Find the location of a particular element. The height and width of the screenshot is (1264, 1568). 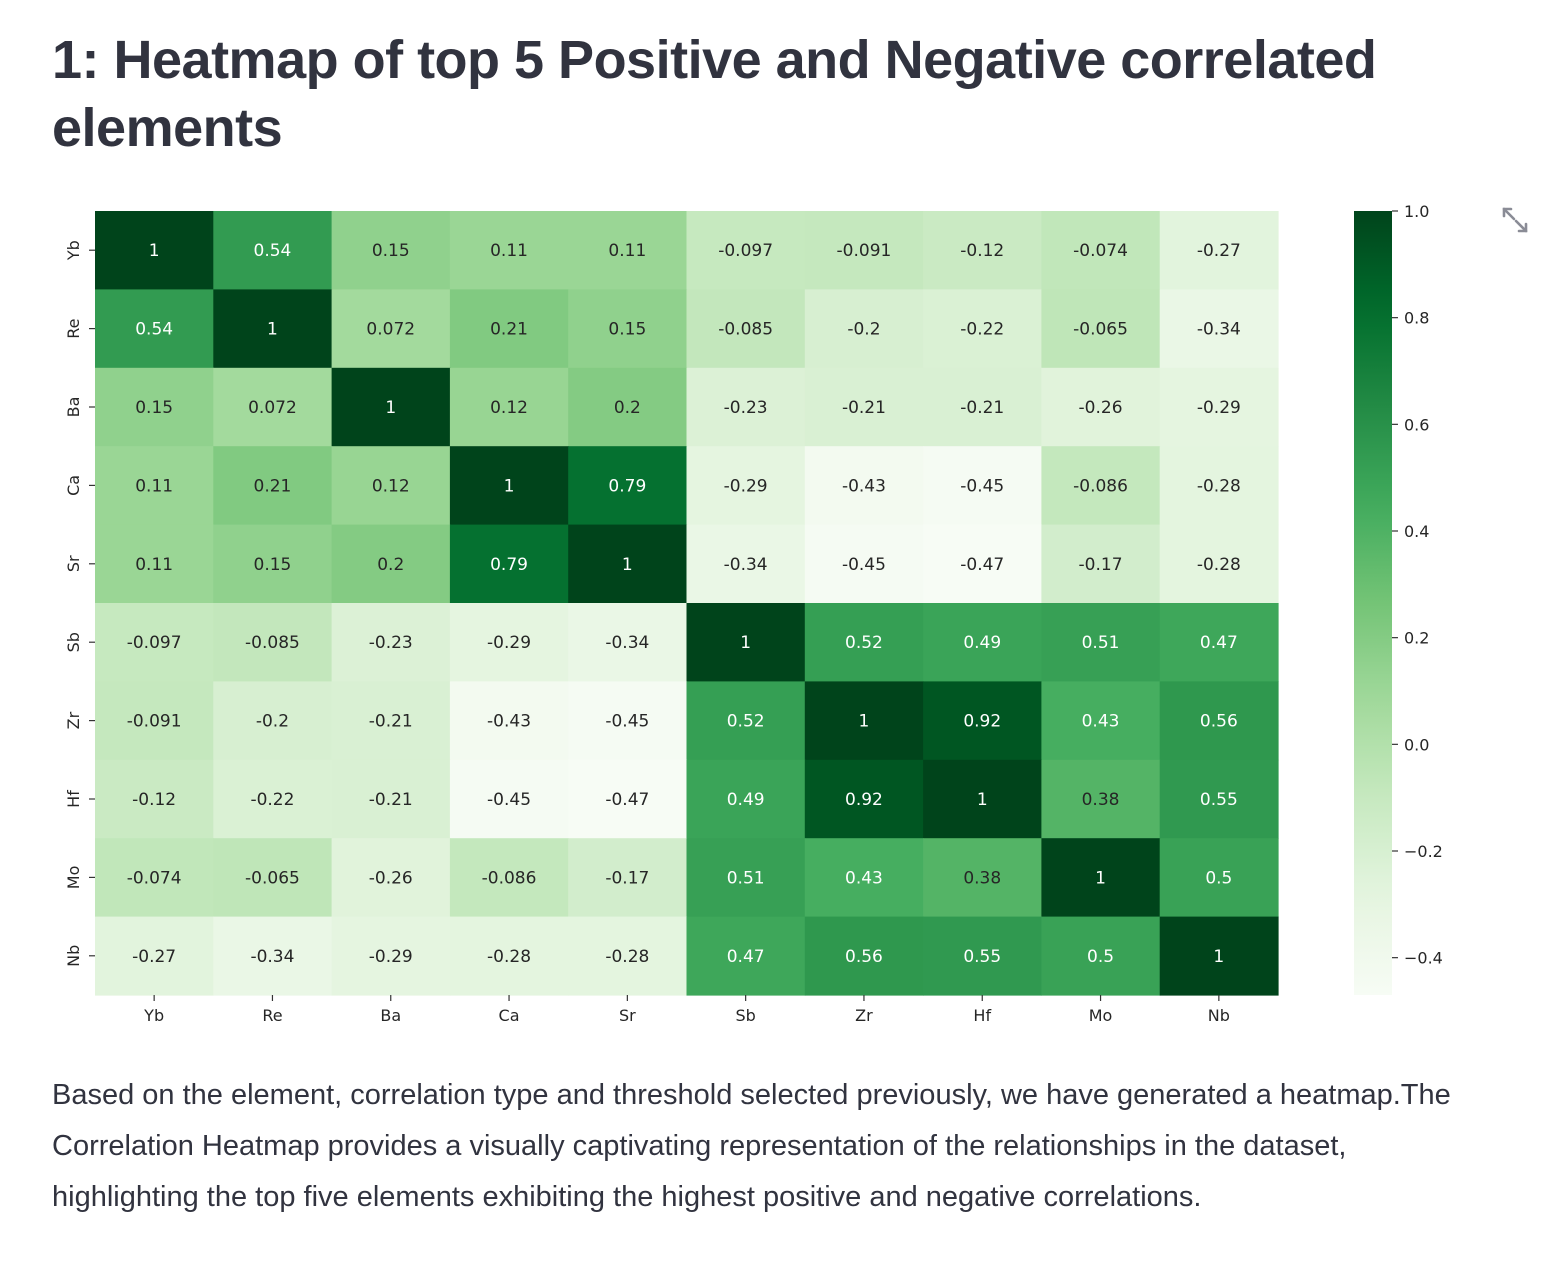

x-tick-label: Nb is located at coordinates (1219, 1015).